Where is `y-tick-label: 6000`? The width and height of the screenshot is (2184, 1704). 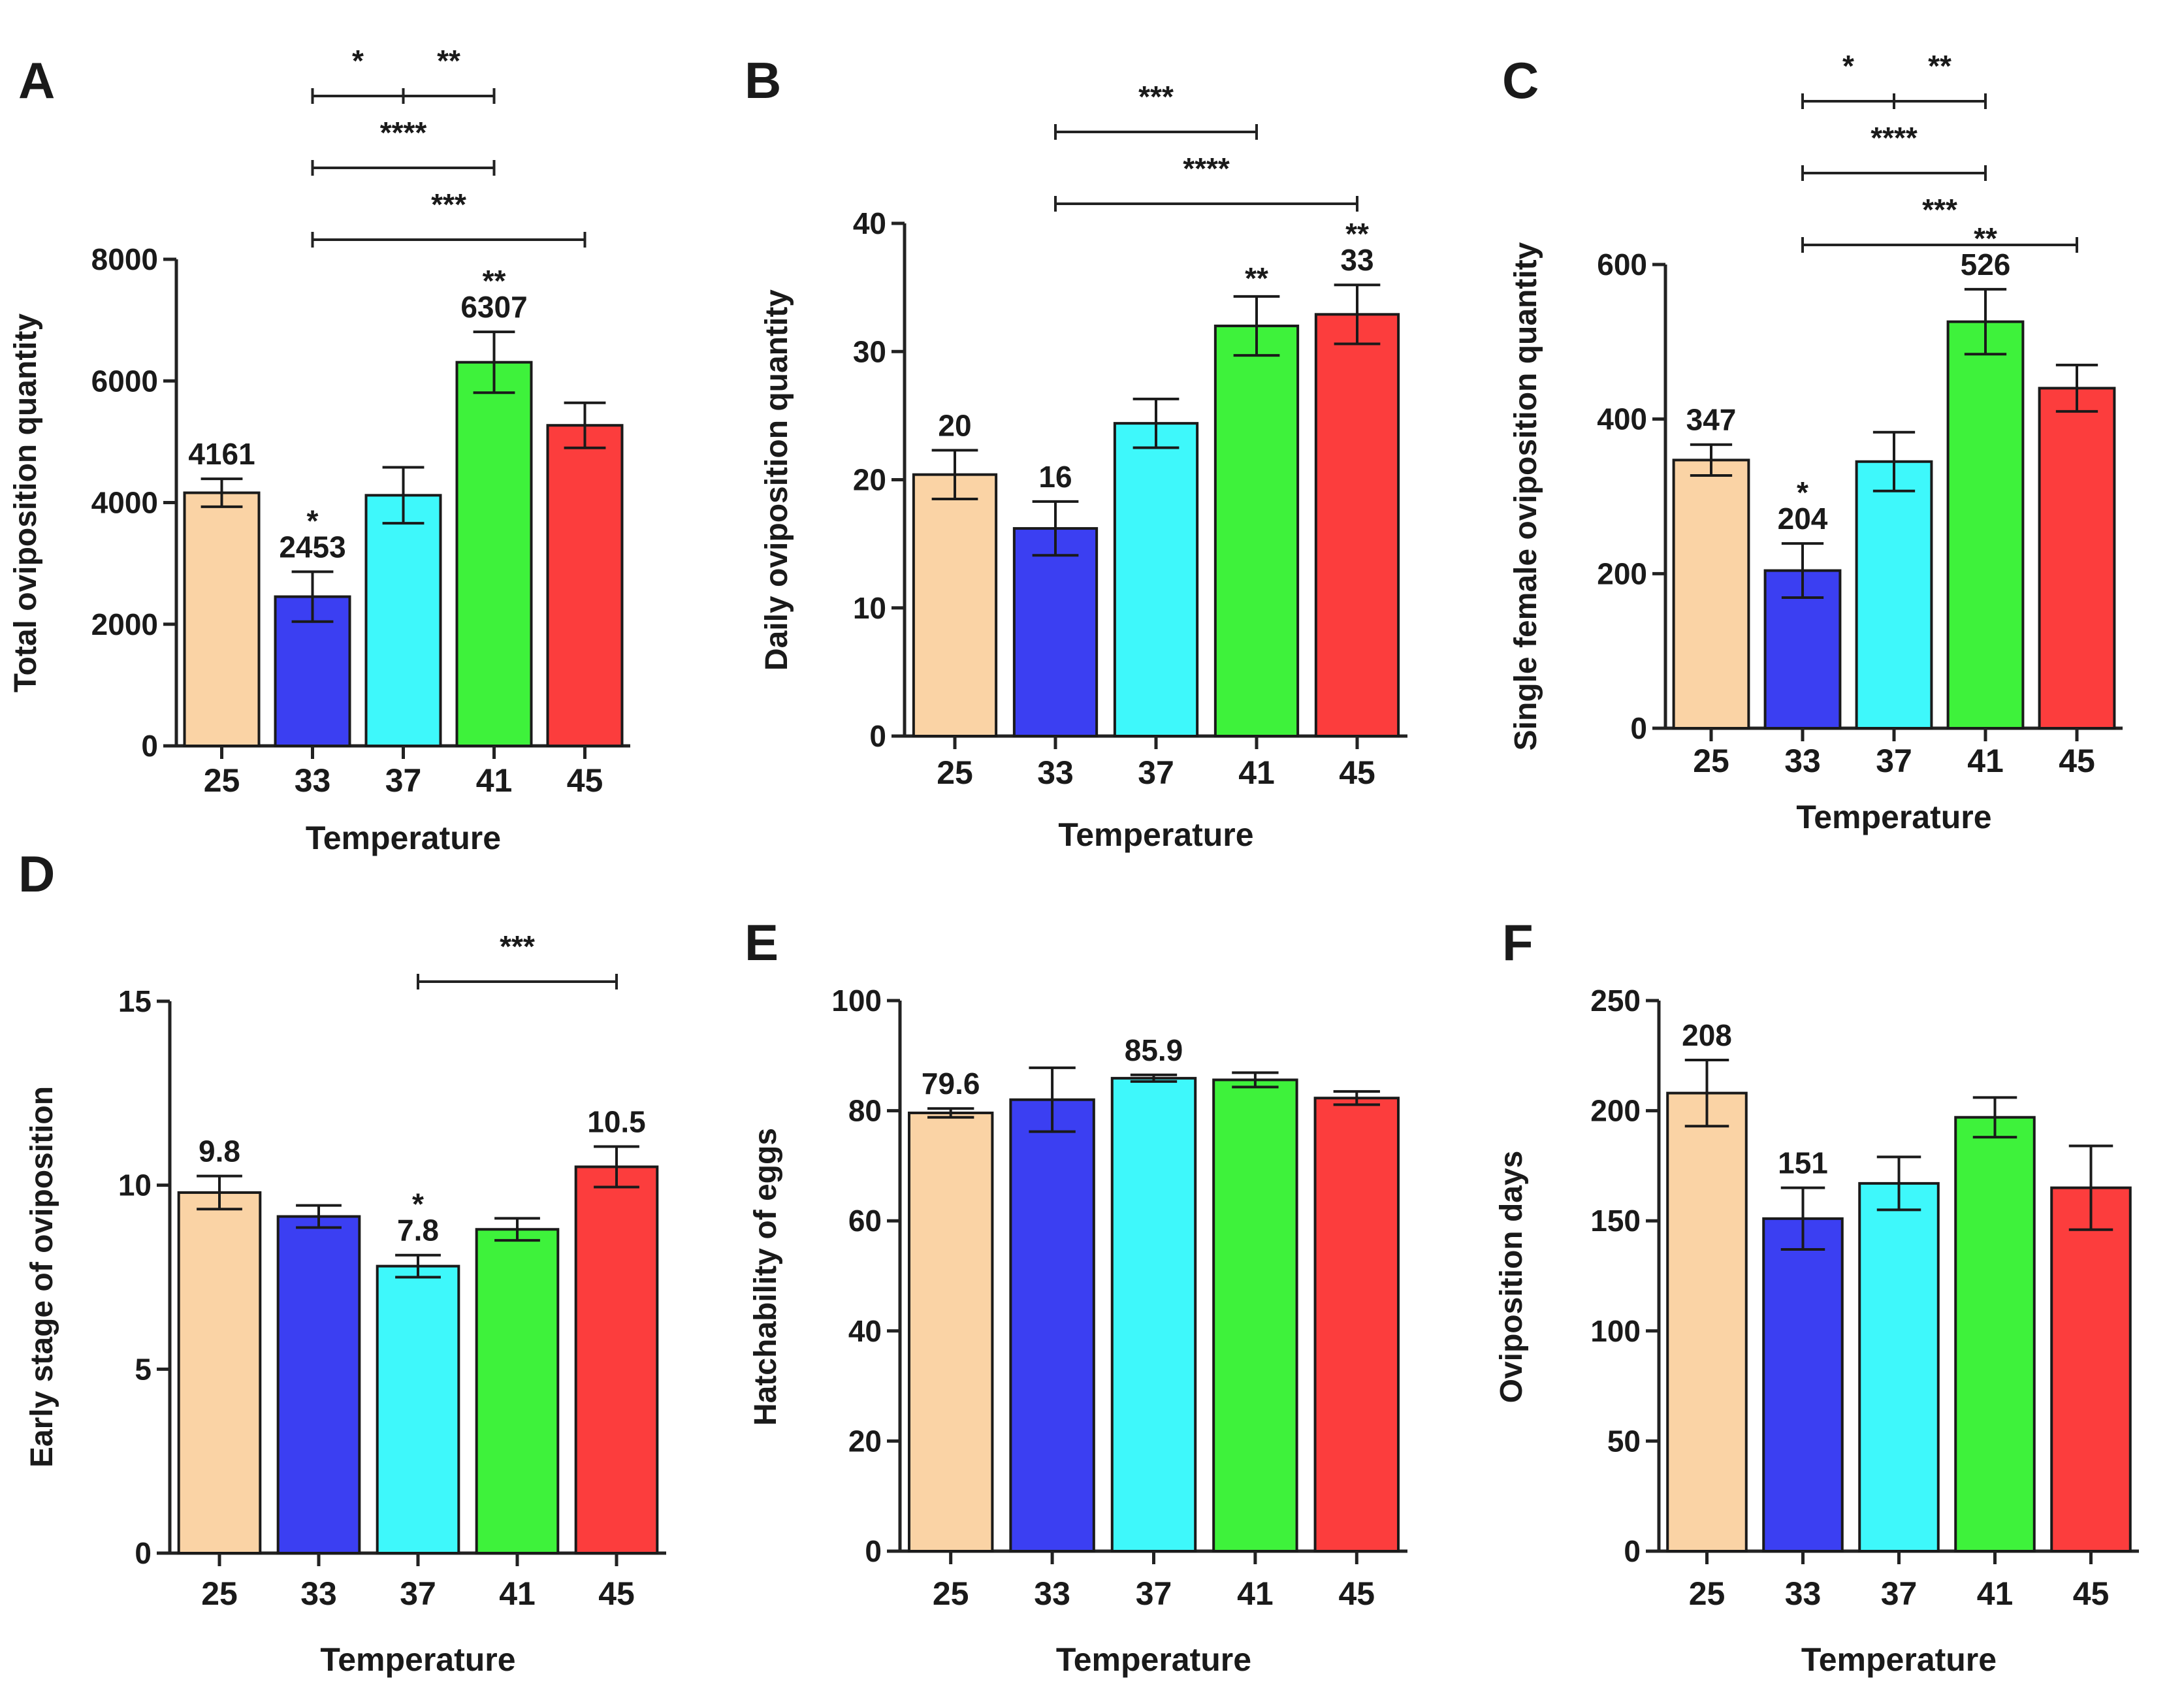
y-tick-label: 6000 is located at coordinates (124, 381).